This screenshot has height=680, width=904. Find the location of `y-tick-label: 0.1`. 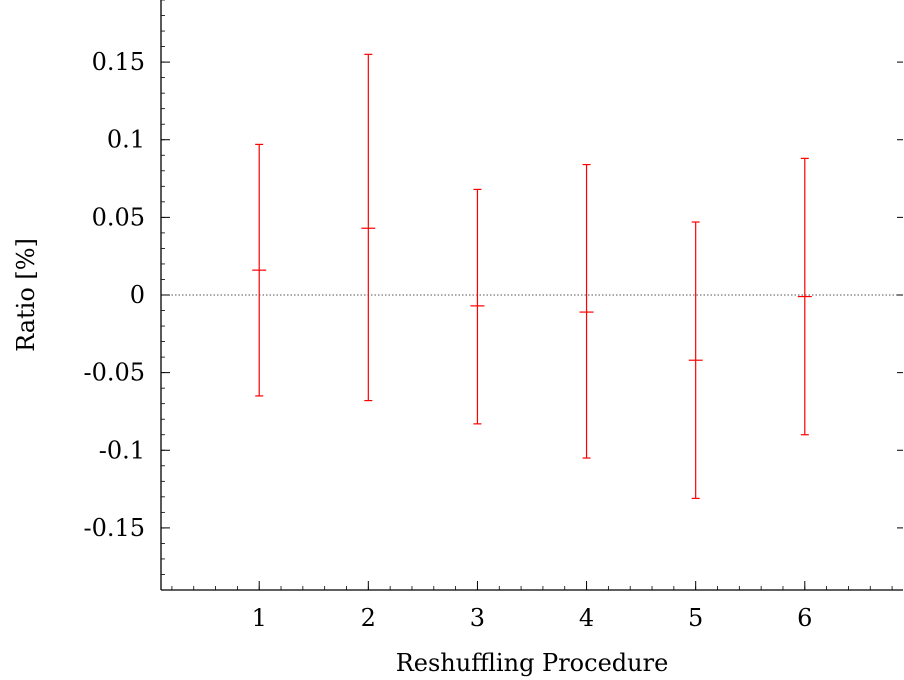

y-tick-label: 0.1 is located at coordinates (126, 140).